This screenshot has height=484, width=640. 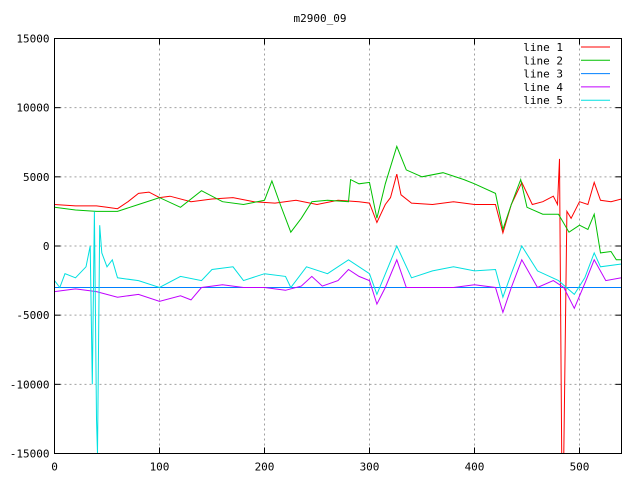 What do you see at coordinates (54, 467) in the screenshot?
I see `x-tick-label: 0` at bounding box center [54, 467].